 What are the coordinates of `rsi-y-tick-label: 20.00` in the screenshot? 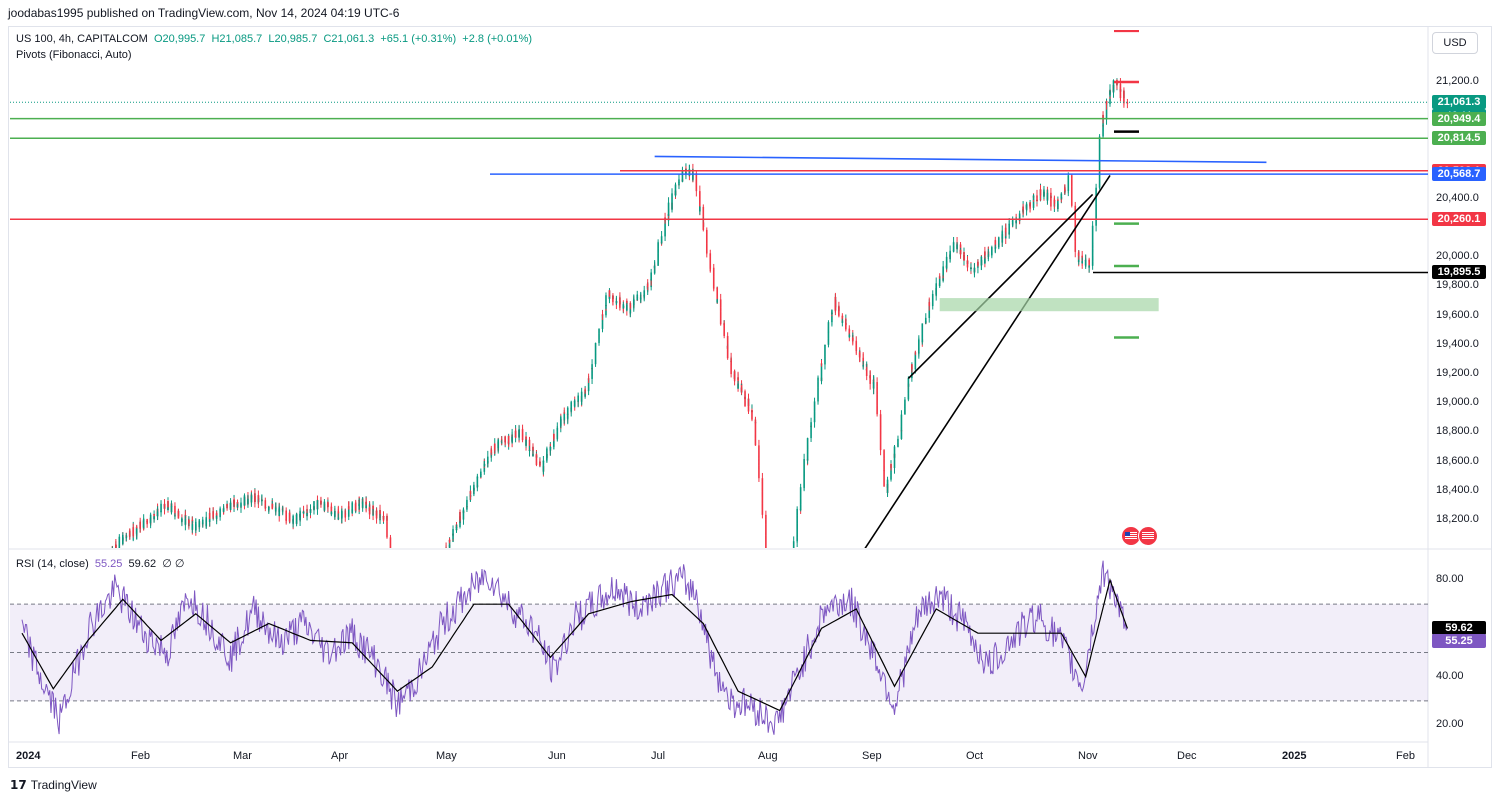 It's located at (1450, 724).